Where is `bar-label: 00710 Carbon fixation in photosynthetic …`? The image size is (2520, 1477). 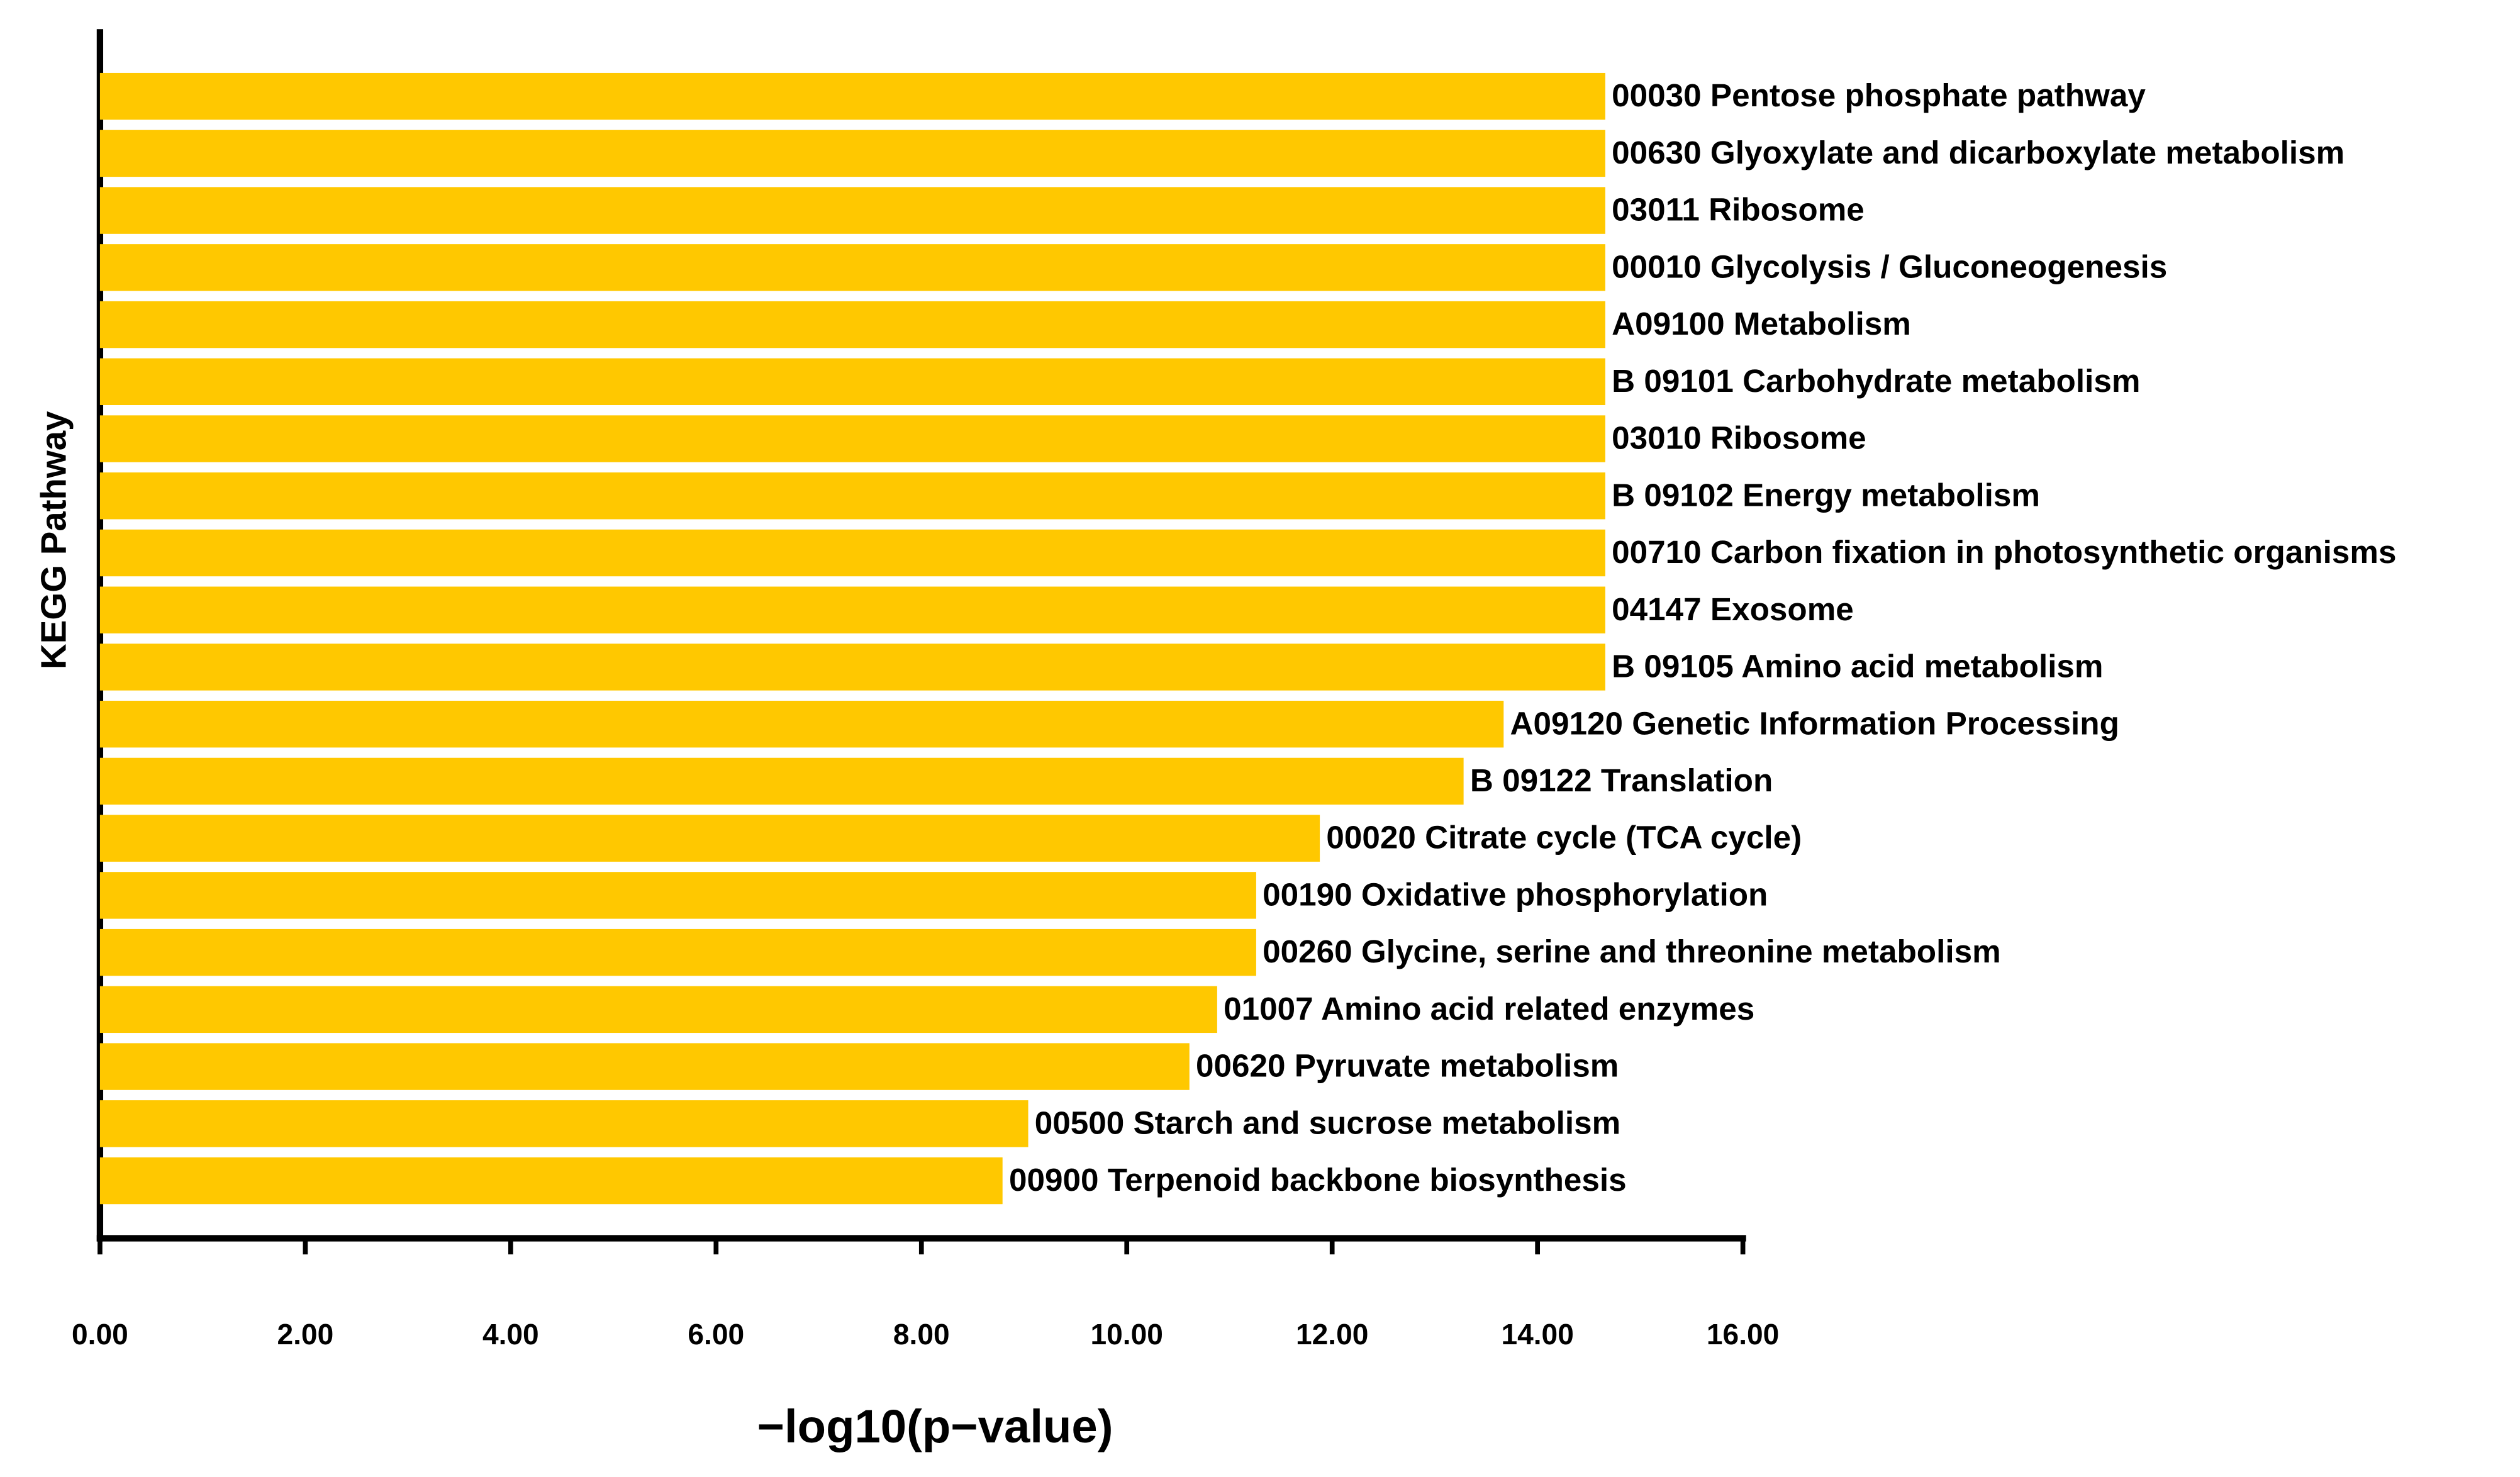 bar-label: 00710 Carbon fixation in photosynthetic … is located at coordinates (2004, 552).